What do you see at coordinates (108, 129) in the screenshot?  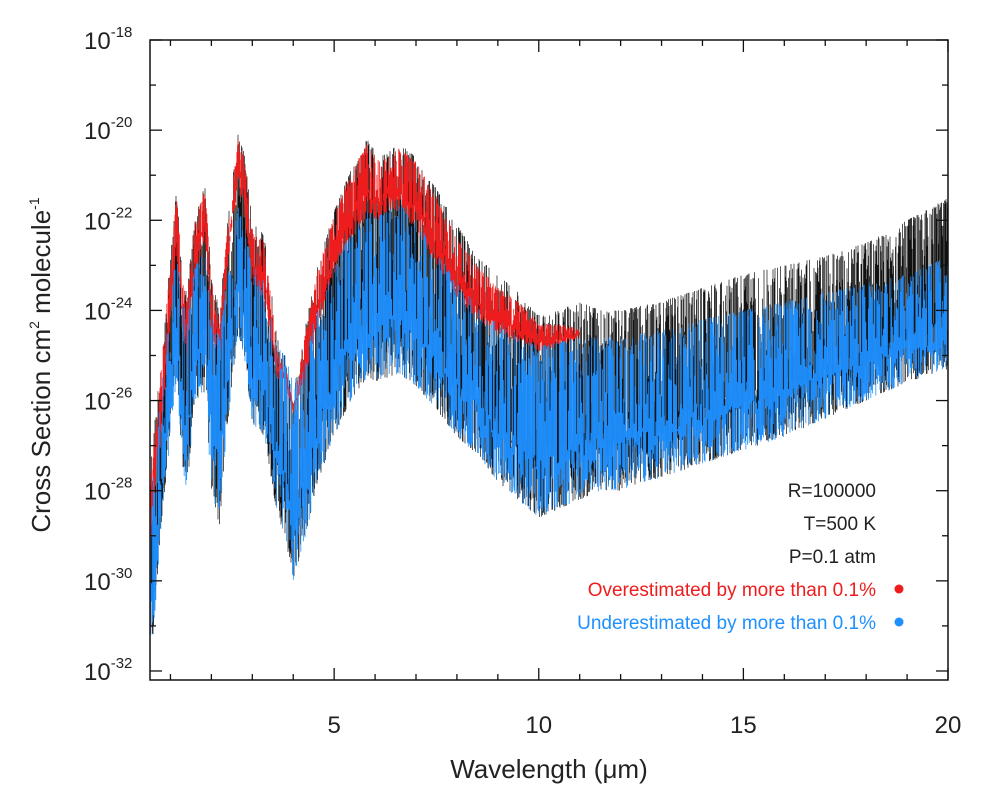 I see `y-tick-label: 10-20` at bounding box center [108, 129].